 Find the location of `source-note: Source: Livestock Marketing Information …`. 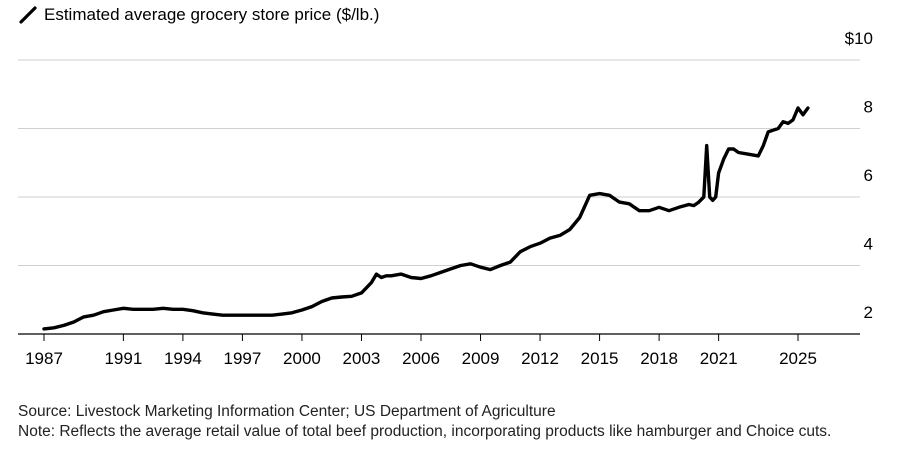

source-note: Source: Livestock Marketing Information … is located at coordinates (287, 411).